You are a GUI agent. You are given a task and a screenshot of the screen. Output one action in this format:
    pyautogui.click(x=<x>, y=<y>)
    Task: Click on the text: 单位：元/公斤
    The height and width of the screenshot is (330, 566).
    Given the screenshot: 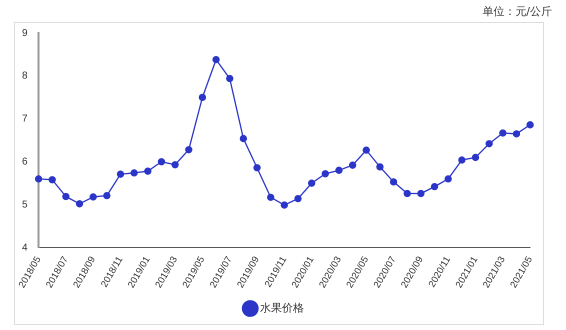 What is the action you would take?
    pyautogui.click(x=517, y=11)
    